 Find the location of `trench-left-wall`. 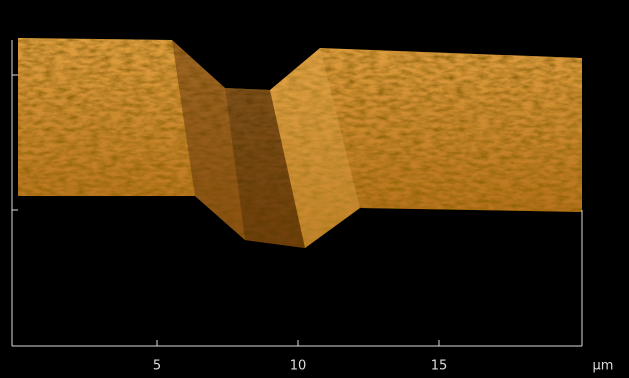

trench-left-wall is located at coordinates (208, 140).